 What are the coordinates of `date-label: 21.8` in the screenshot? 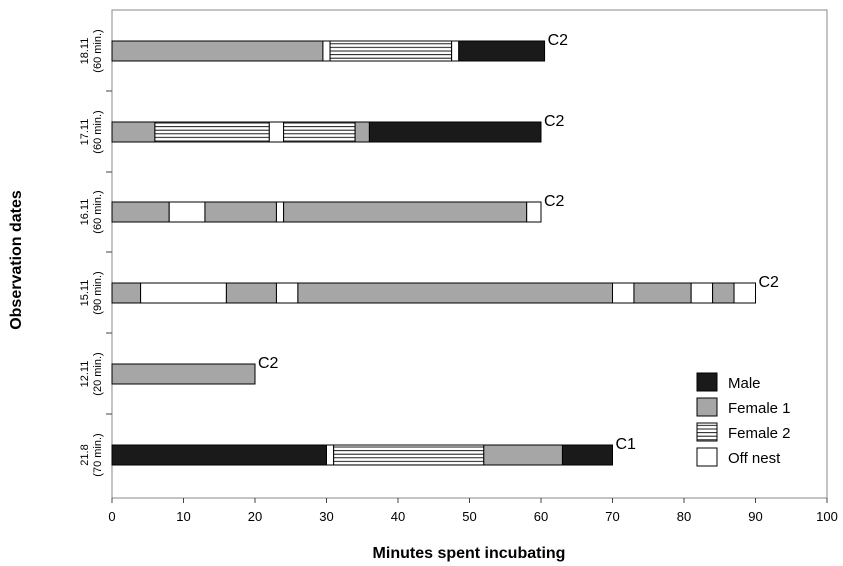 It's located at (85, 454).